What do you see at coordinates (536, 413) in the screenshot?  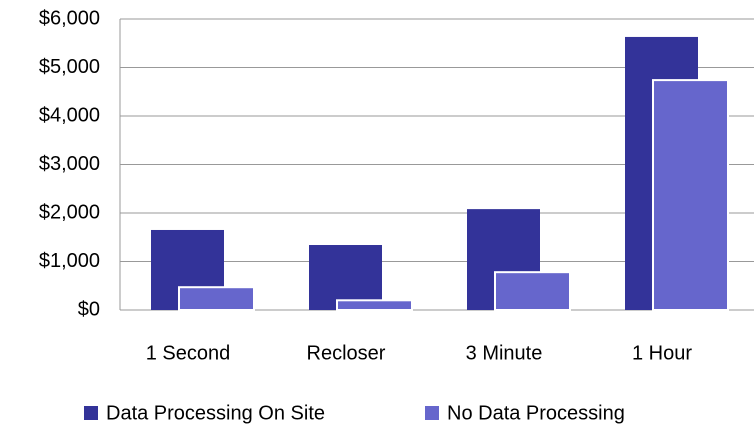 I see `legend-label: No Data Processing` at bounding box center [536, 413].